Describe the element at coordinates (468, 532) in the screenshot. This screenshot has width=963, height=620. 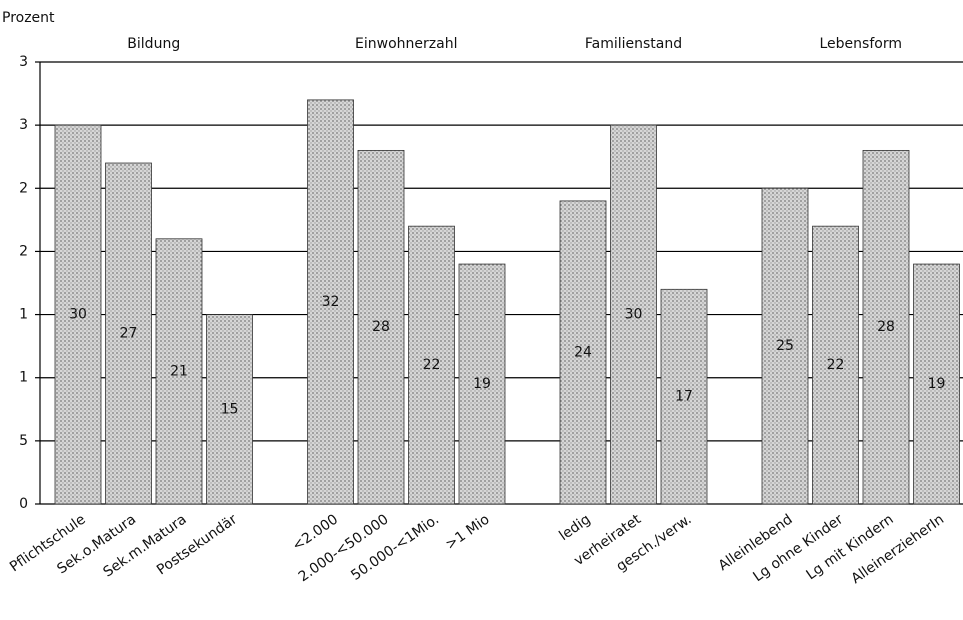
I see `x-tick-label: >1 Mio` at that location.